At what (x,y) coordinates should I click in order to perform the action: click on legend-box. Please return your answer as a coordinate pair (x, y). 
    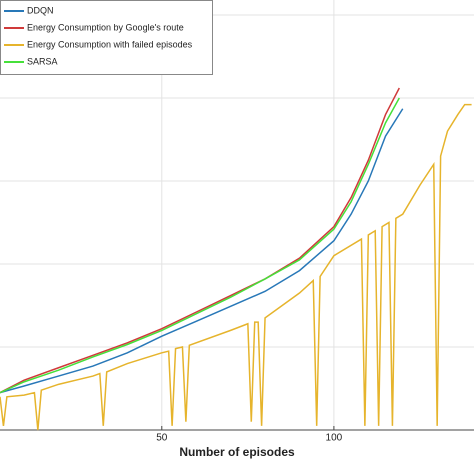
    Looking at the image, I should click on (106, 37).